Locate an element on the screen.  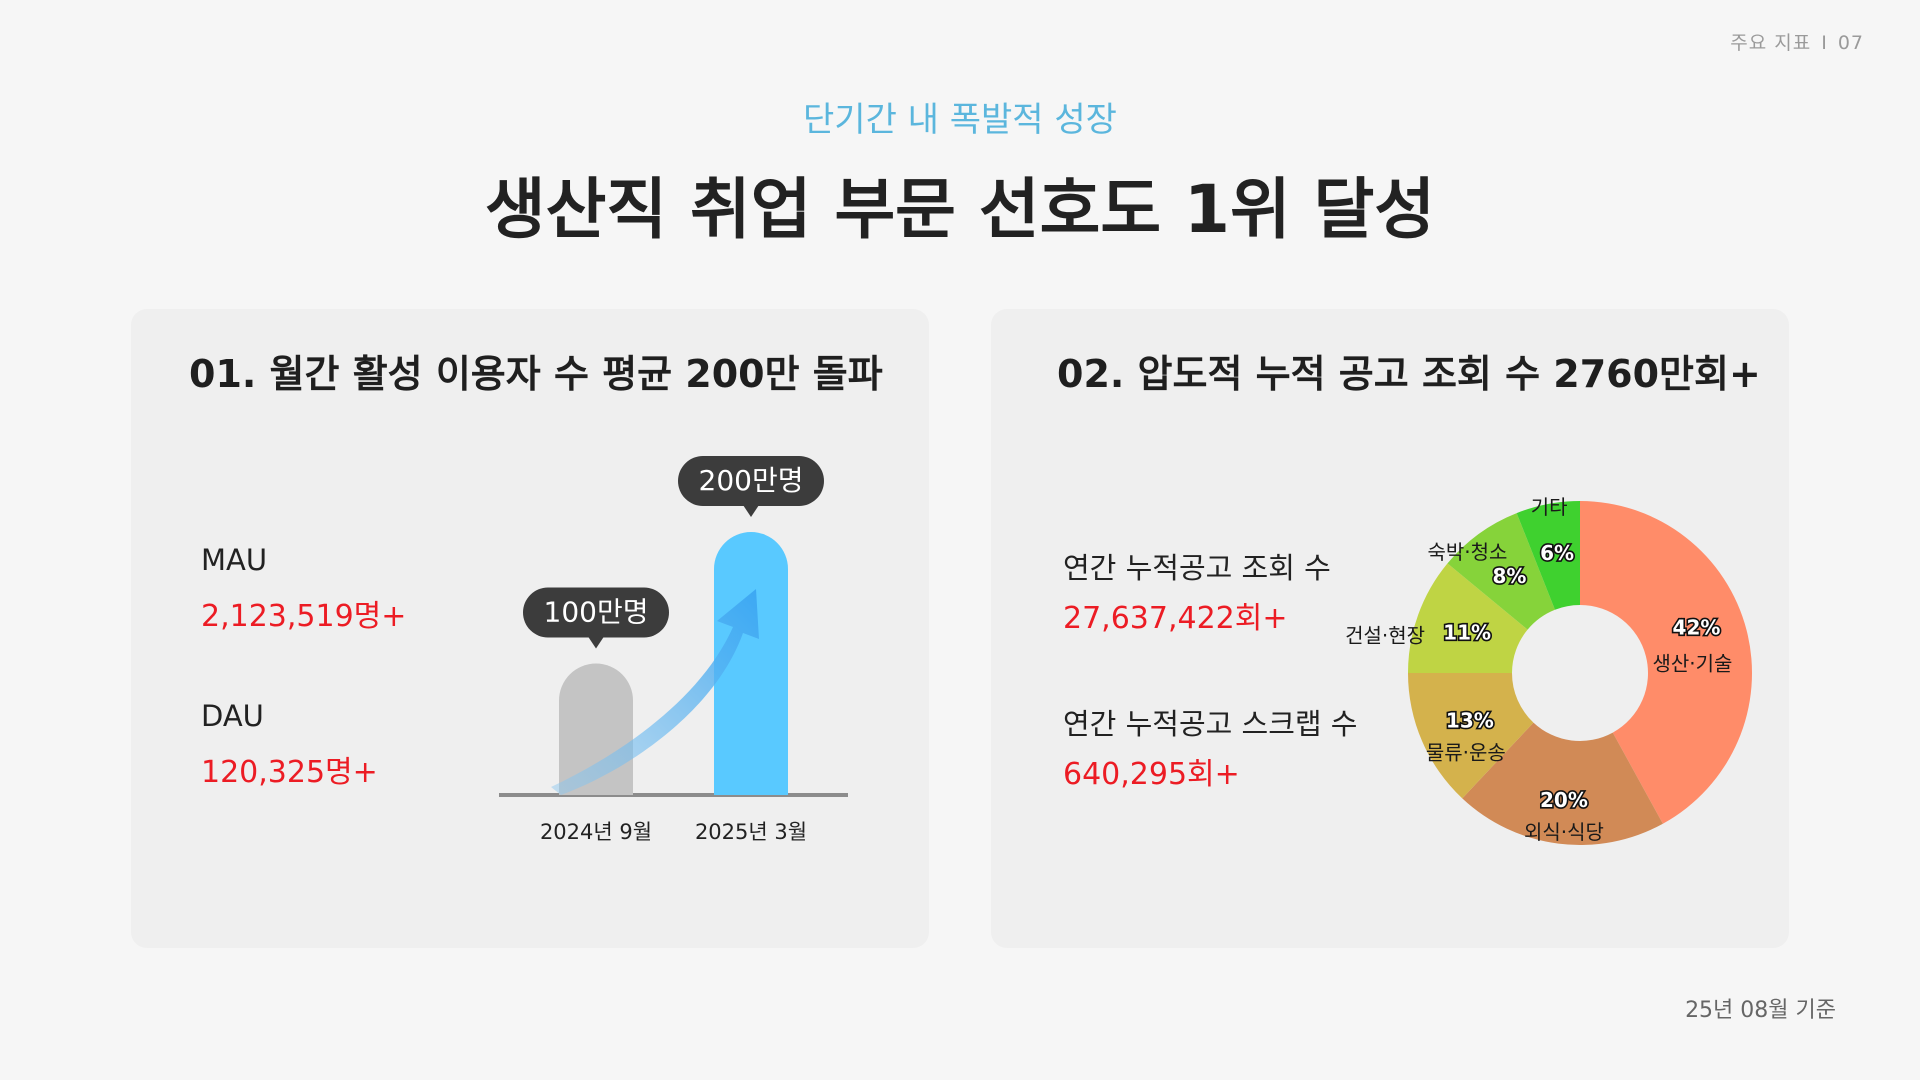
page-indicator: 주요 지표 I 07 is located at coordinates (1797, 41).